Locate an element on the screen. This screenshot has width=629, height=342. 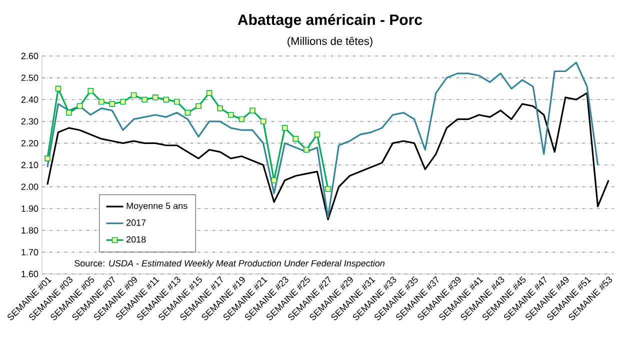
y-tick-label: 2.20 is located at coordinates (29, 143).